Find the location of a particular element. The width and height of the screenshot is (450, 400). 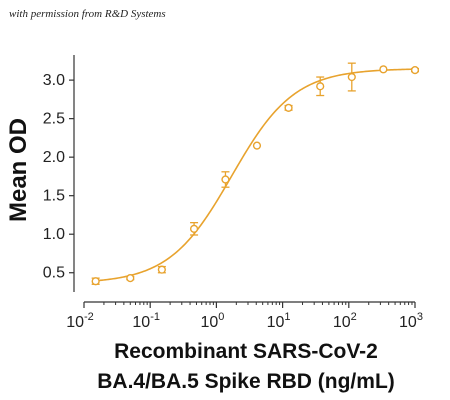

x-tick-label: 10⁰ is located at coordinates (212, 321).